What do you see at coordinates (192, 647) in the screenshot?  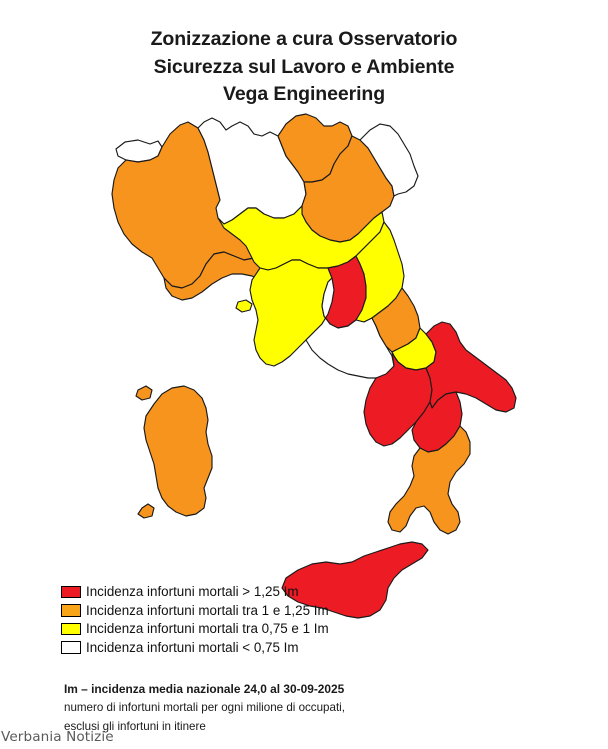 I see `legend-label-white: Incidenza infortuni mortali < 0,75 Im` at bounding box center [192, 647].